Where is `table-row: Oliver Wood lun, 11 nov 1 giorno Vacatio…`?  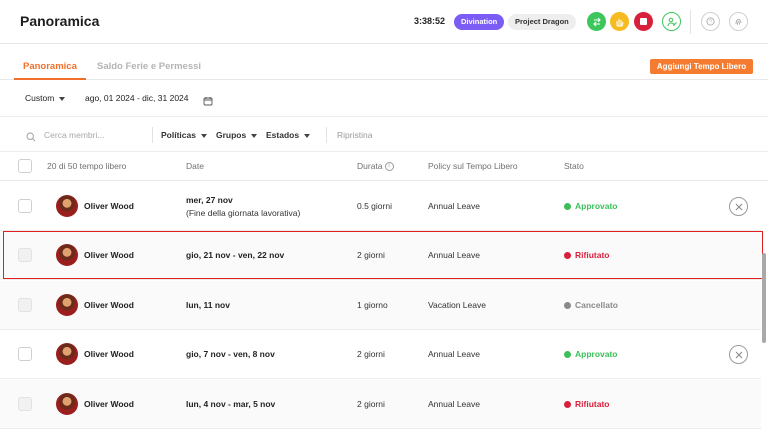 table-row: Oliver Wood lun, 11 nov 1 giorno Vacatio… is located at coordinates (380, 305).